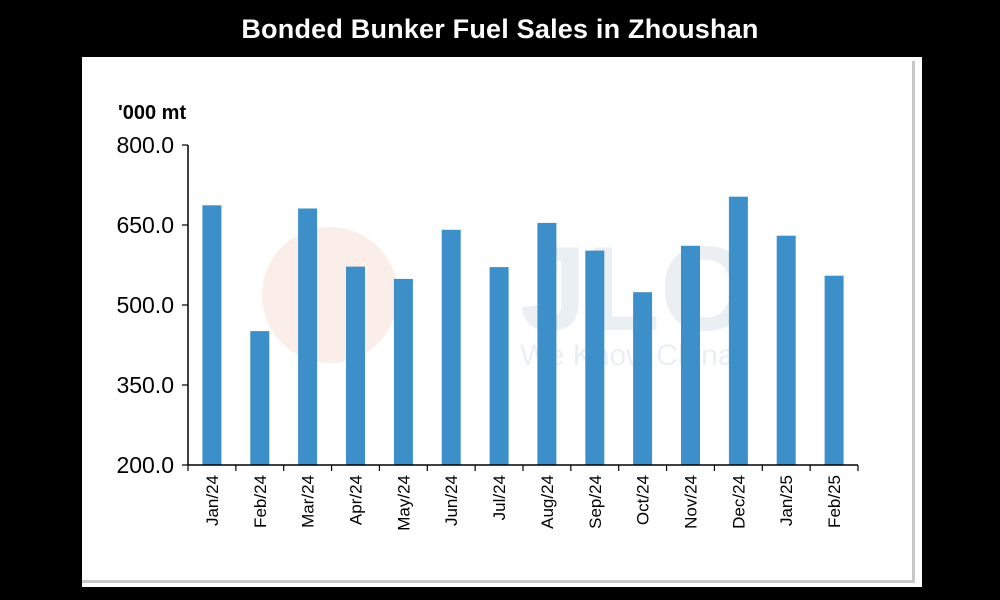  I want to click on y-tick-label: 800.0, so click(145, 145).